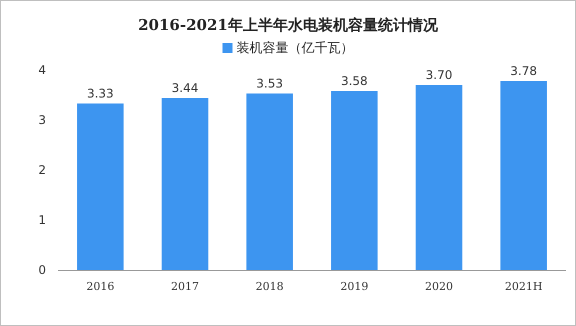 This screenshot has height=326, width=576. What do you see at coordinates (270, 286) in the screenshot?
I see `x-tick-label: 2018` at bounding box center [270, 286].